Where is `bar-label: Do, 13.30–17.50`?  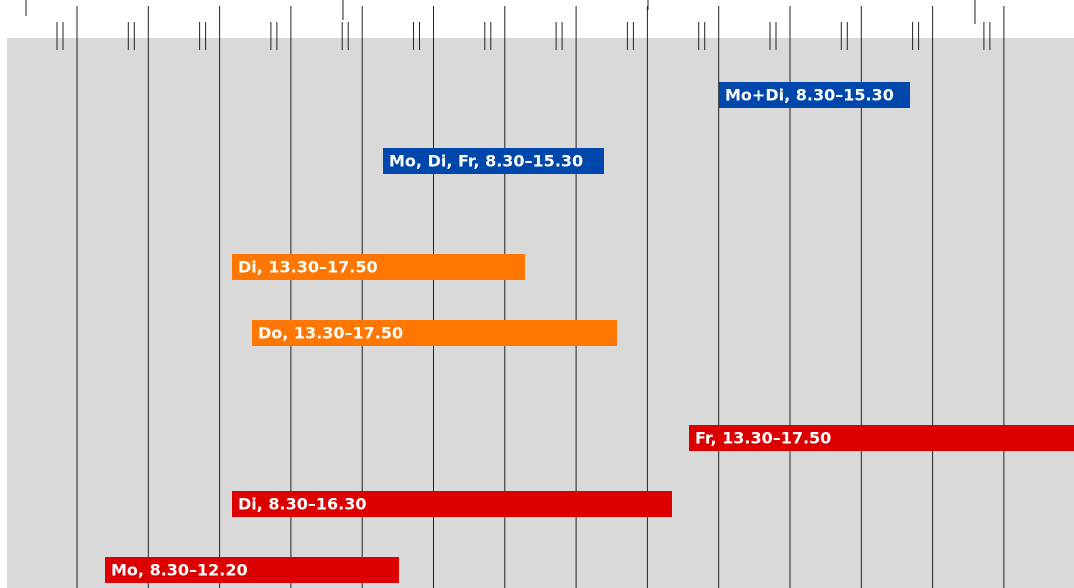
bar-label: Do, 13.30–17.50 is located at coordinates (330, 333).